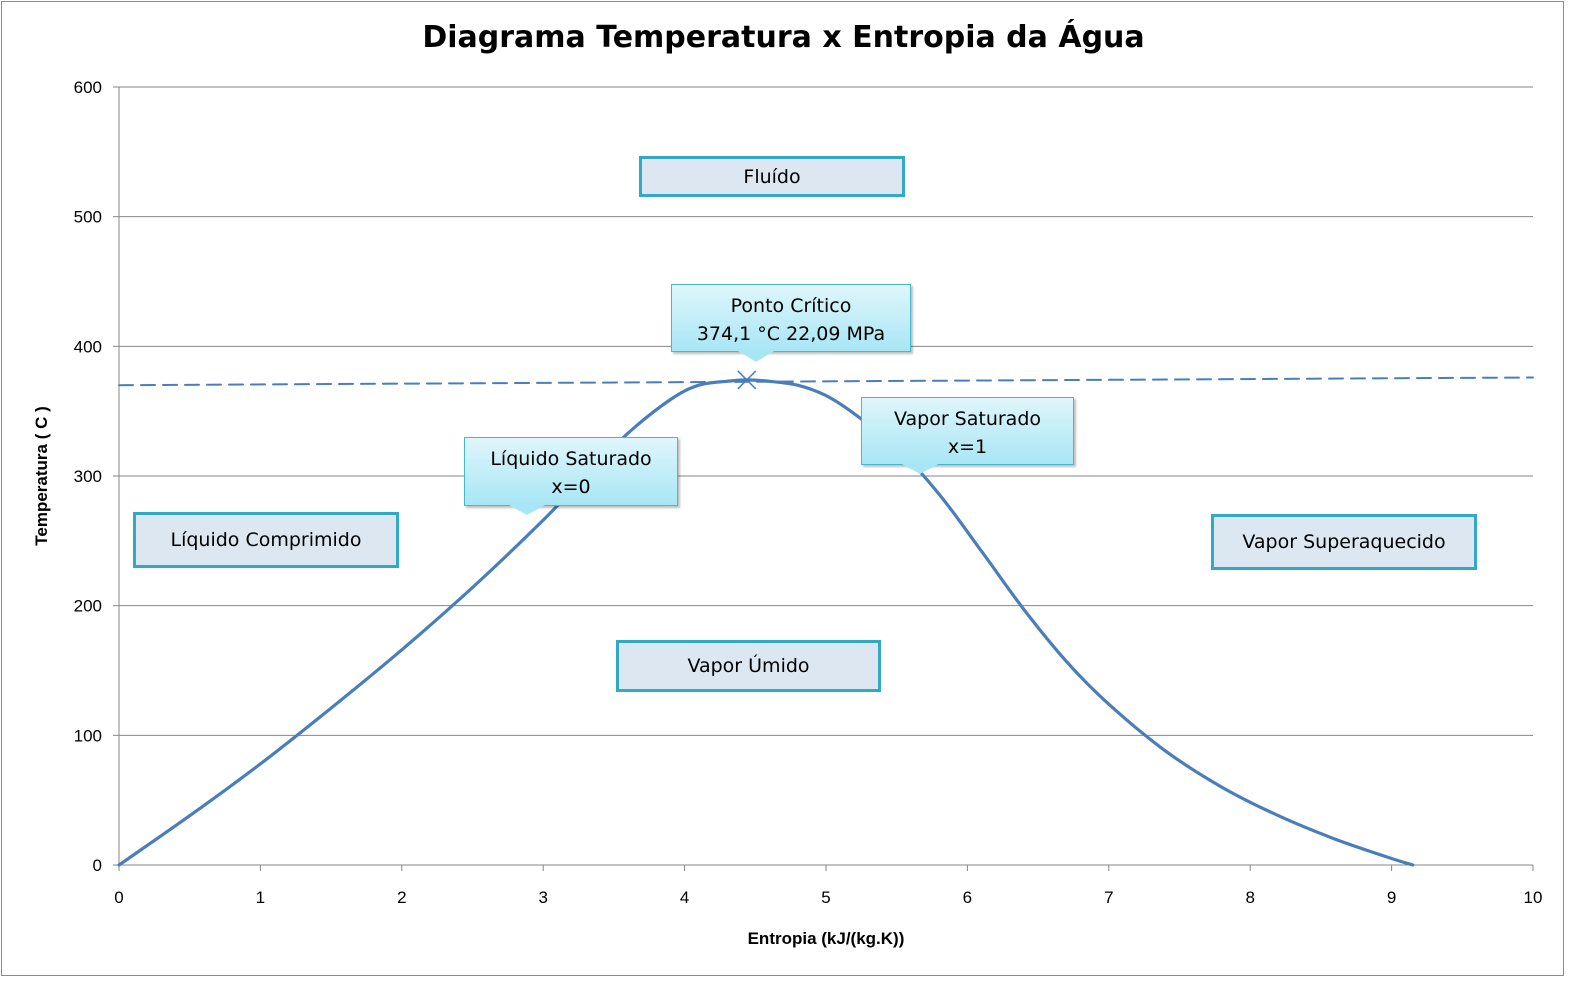 This screenshot has height=991, width=1587. I want to click on y-tick-label: 400, so click(88, 346).